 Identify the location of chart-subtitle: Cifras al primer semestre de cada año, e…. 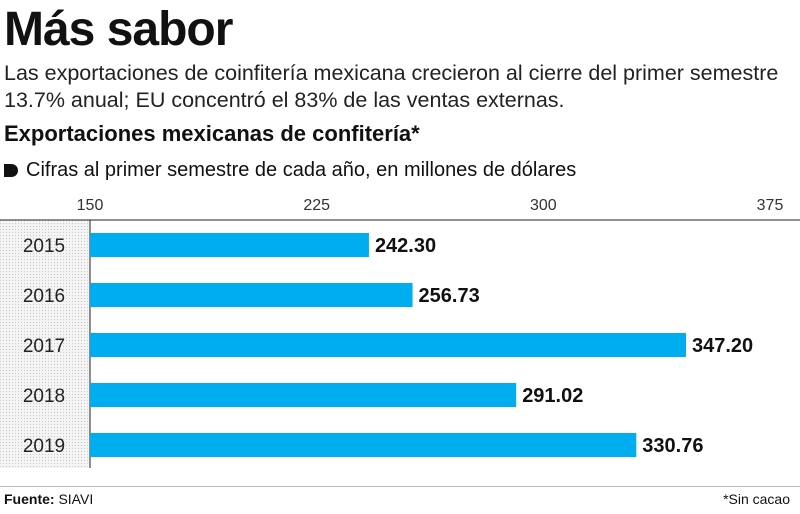
(290, 170).